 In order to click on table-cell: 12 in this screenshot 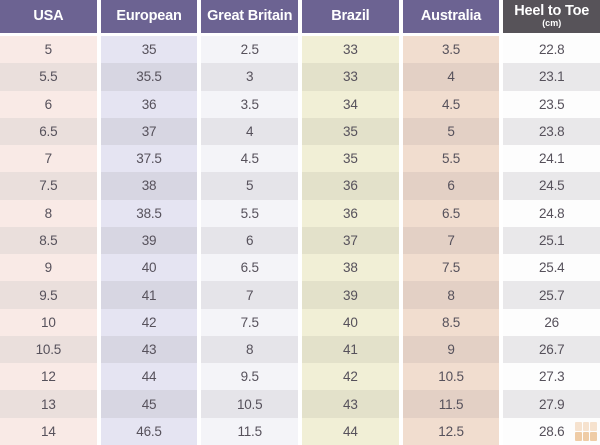, I will do `click(48, 377)`.